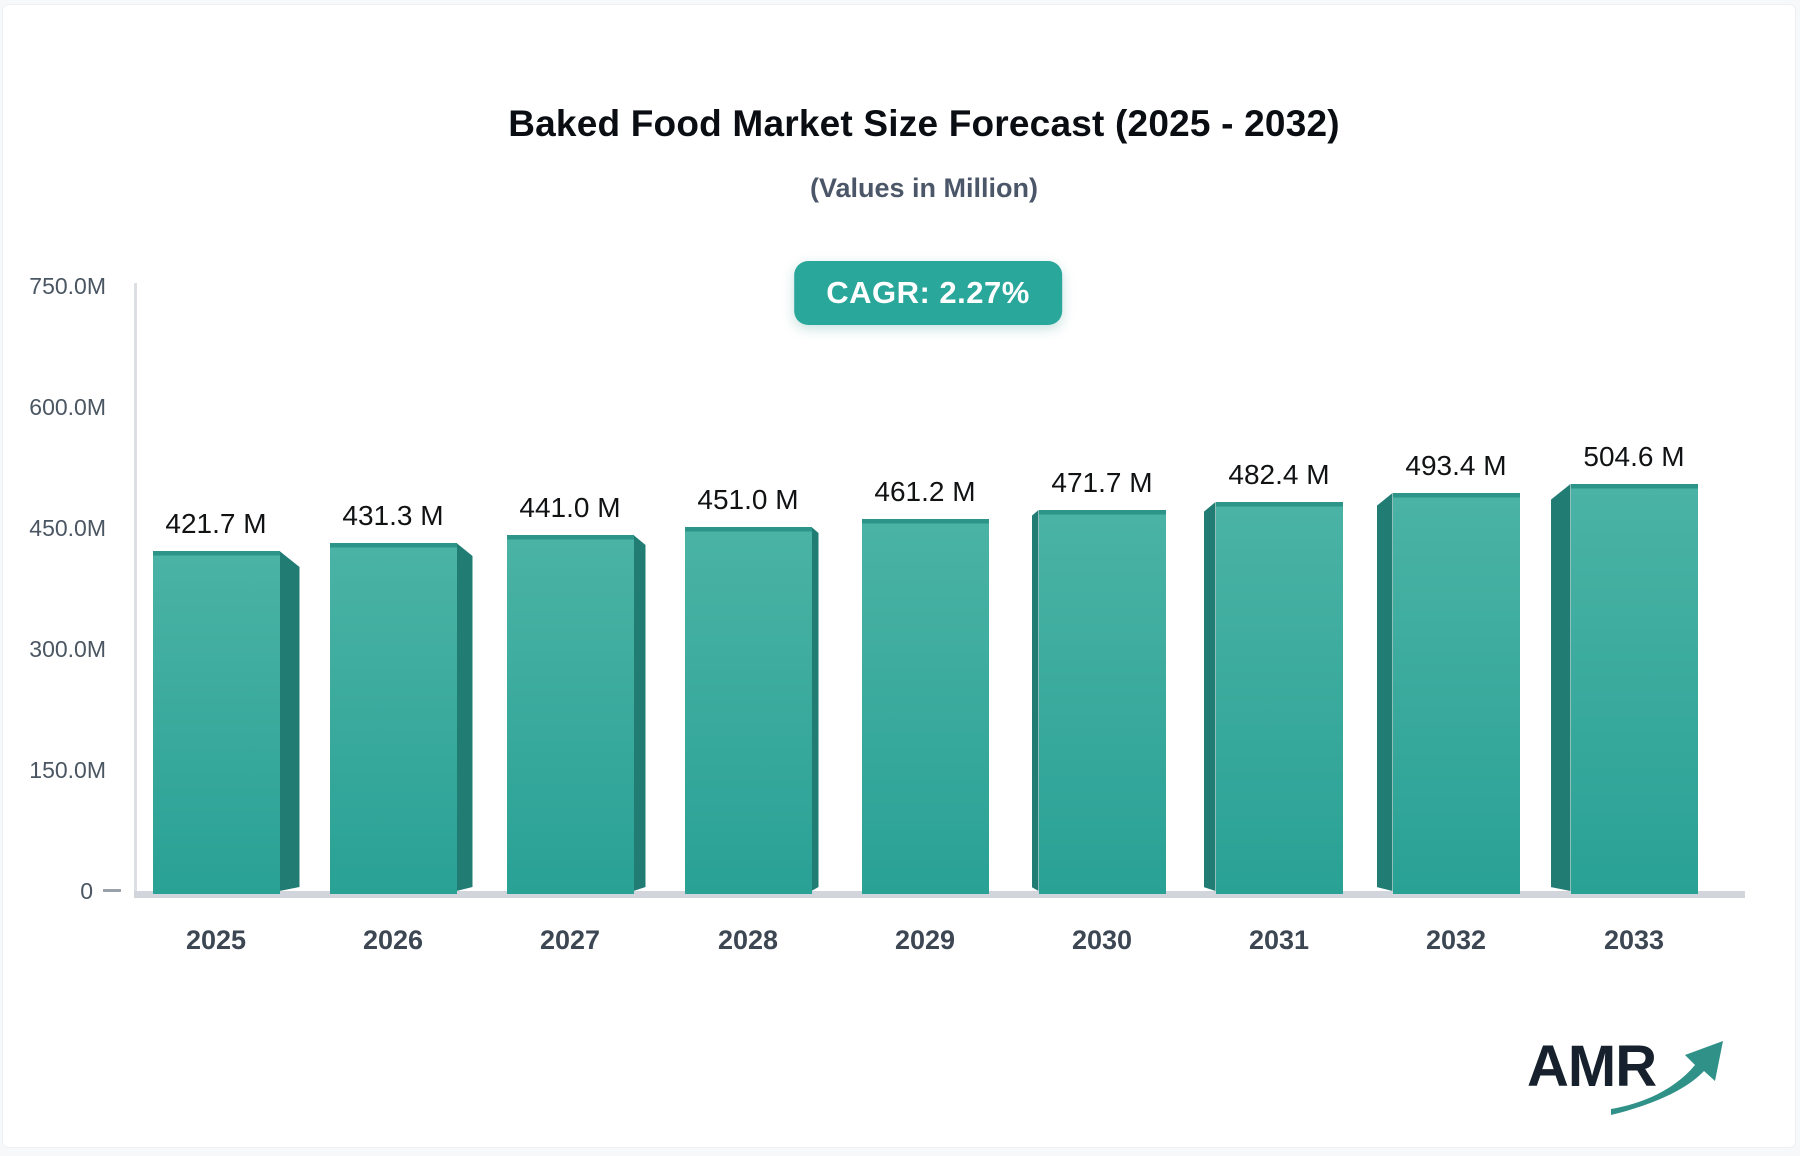 Image resolution: width=1800 pixels, height=1156 pixels. Describe the element at coordinates (925, 491) in the screenshot. I see `bar-value-label: 461.2 M` at that location.